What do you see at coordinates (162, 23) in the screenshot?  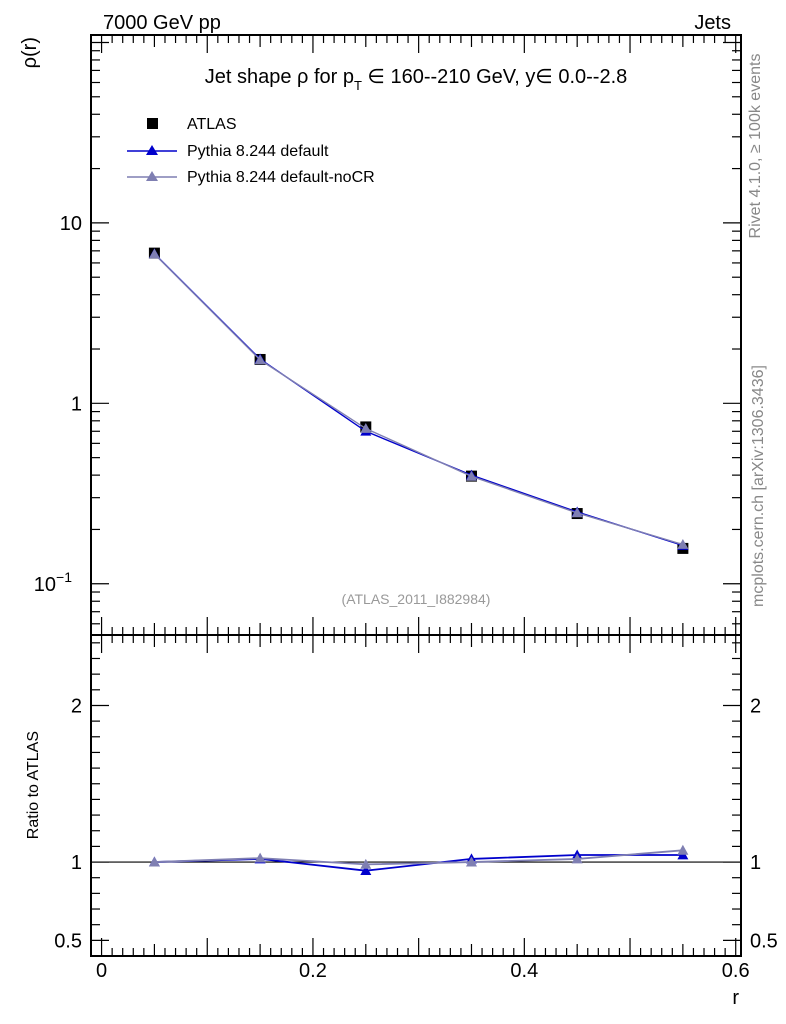 I see `header-left: 7000 GeV pp` at bounding box center [162, 23].